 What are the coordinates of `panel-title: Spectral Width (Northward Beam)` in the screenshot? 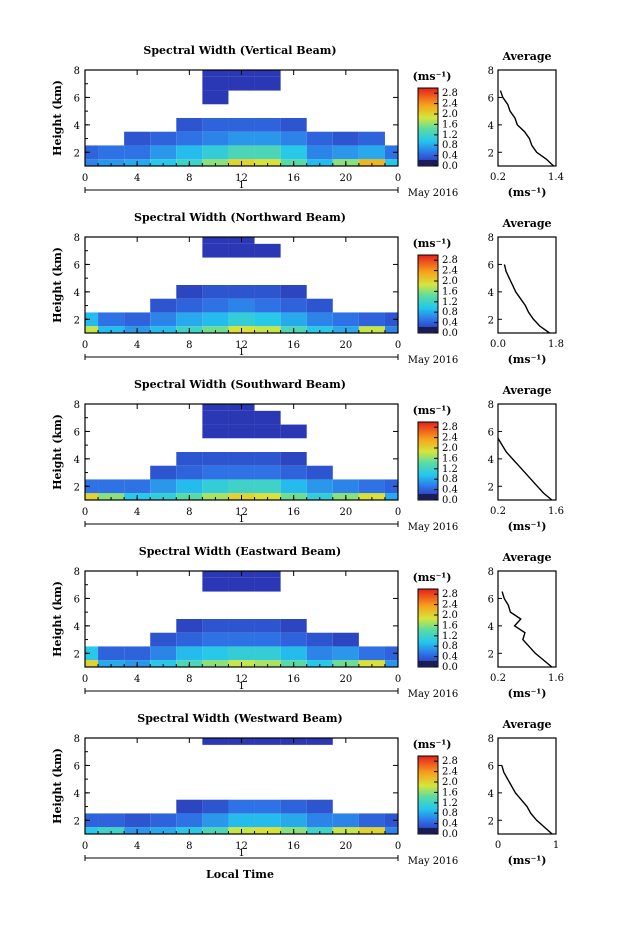 It's located at (240, 217).